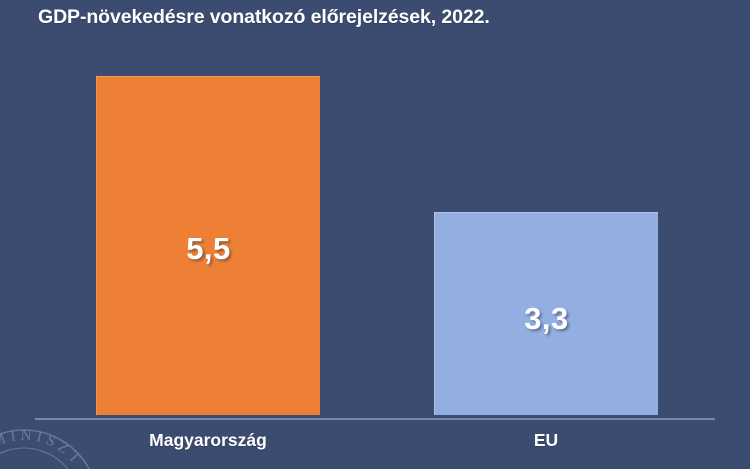 The width and height of the screenshot is (750, 469). I want to click on bar-value-magyarorszag: 5,5, so click(208, 248).